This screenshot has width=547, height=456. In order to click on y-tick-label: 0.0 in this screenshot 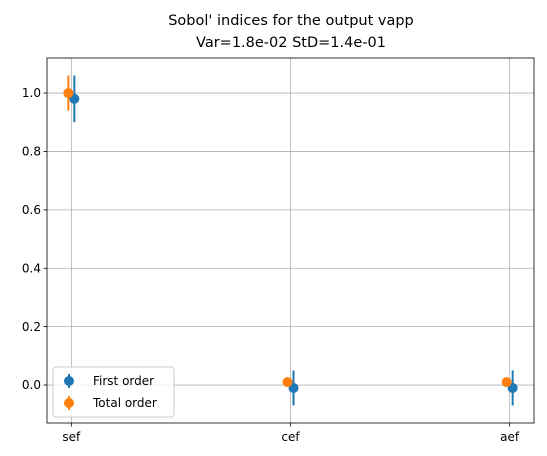, I will do `click(31, 385)`.